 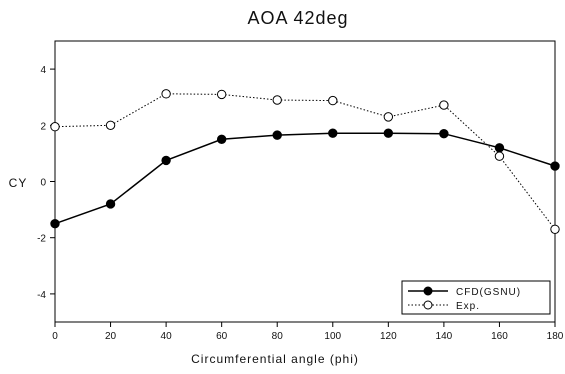 What do you see at coordinates (18, 183) in the screenshot?
I see `y-axis-label: CY` at bounding box center [18, 183].